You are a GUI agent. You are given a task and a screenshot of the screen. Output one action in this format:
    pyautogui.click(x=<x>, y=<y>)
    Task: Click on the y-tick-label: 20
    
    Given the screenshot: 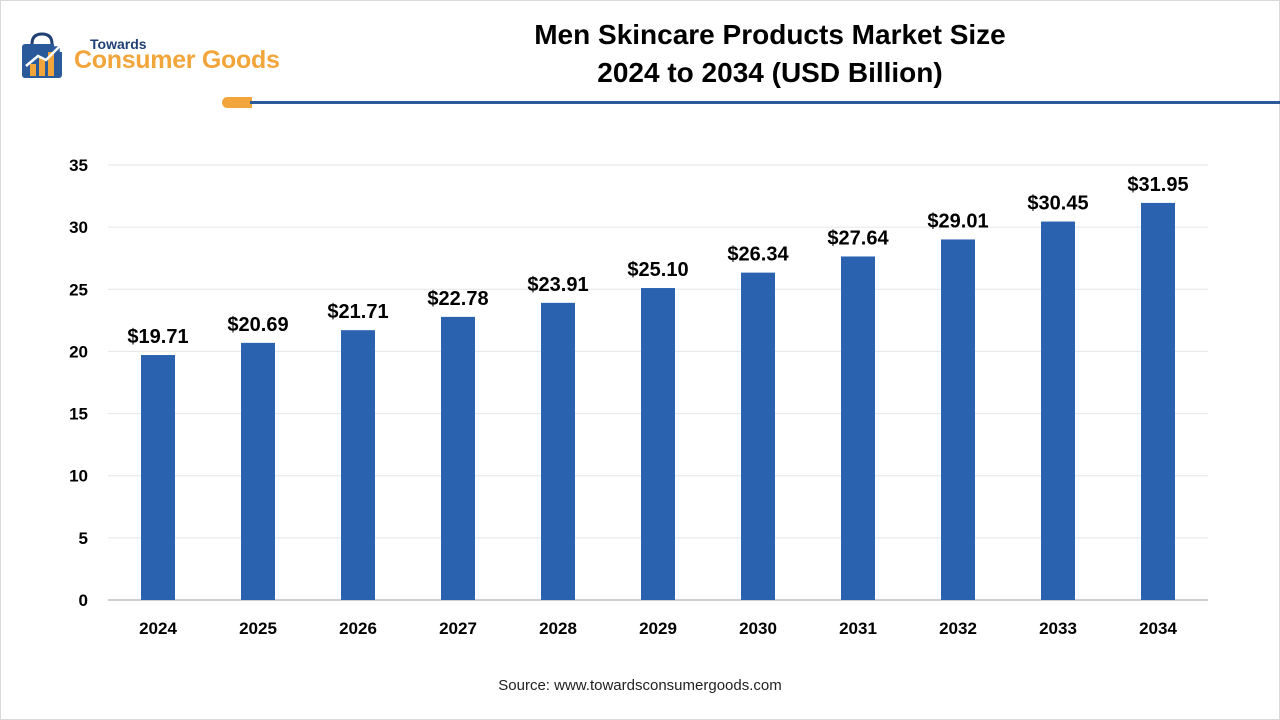 What is the action you would take?
    pyautogui.click(x=78, y=351)
    